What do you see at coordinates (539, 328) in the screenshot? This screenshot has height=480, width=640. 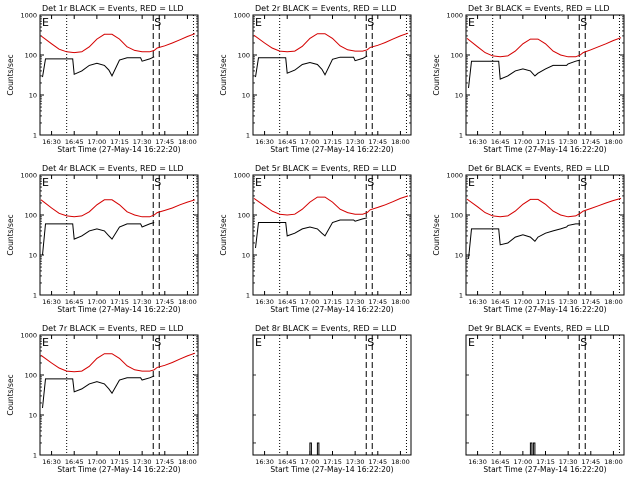 I see `panel-title: Det 9r BLACK = Events, RED = LLD` at bounding box center [539, 328].